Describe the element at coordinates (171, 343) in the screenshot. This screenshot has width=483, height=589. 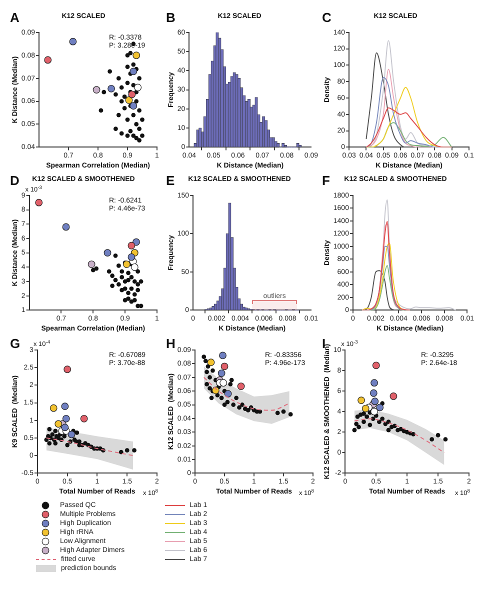
I see `text: H` at that location.